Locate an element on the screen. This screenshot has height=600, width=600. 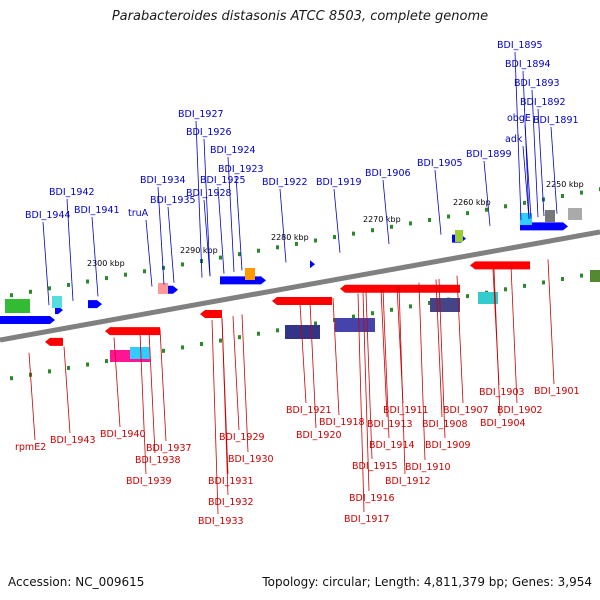
scale-label: 2300 kbp is located at coordinates (106, 263).